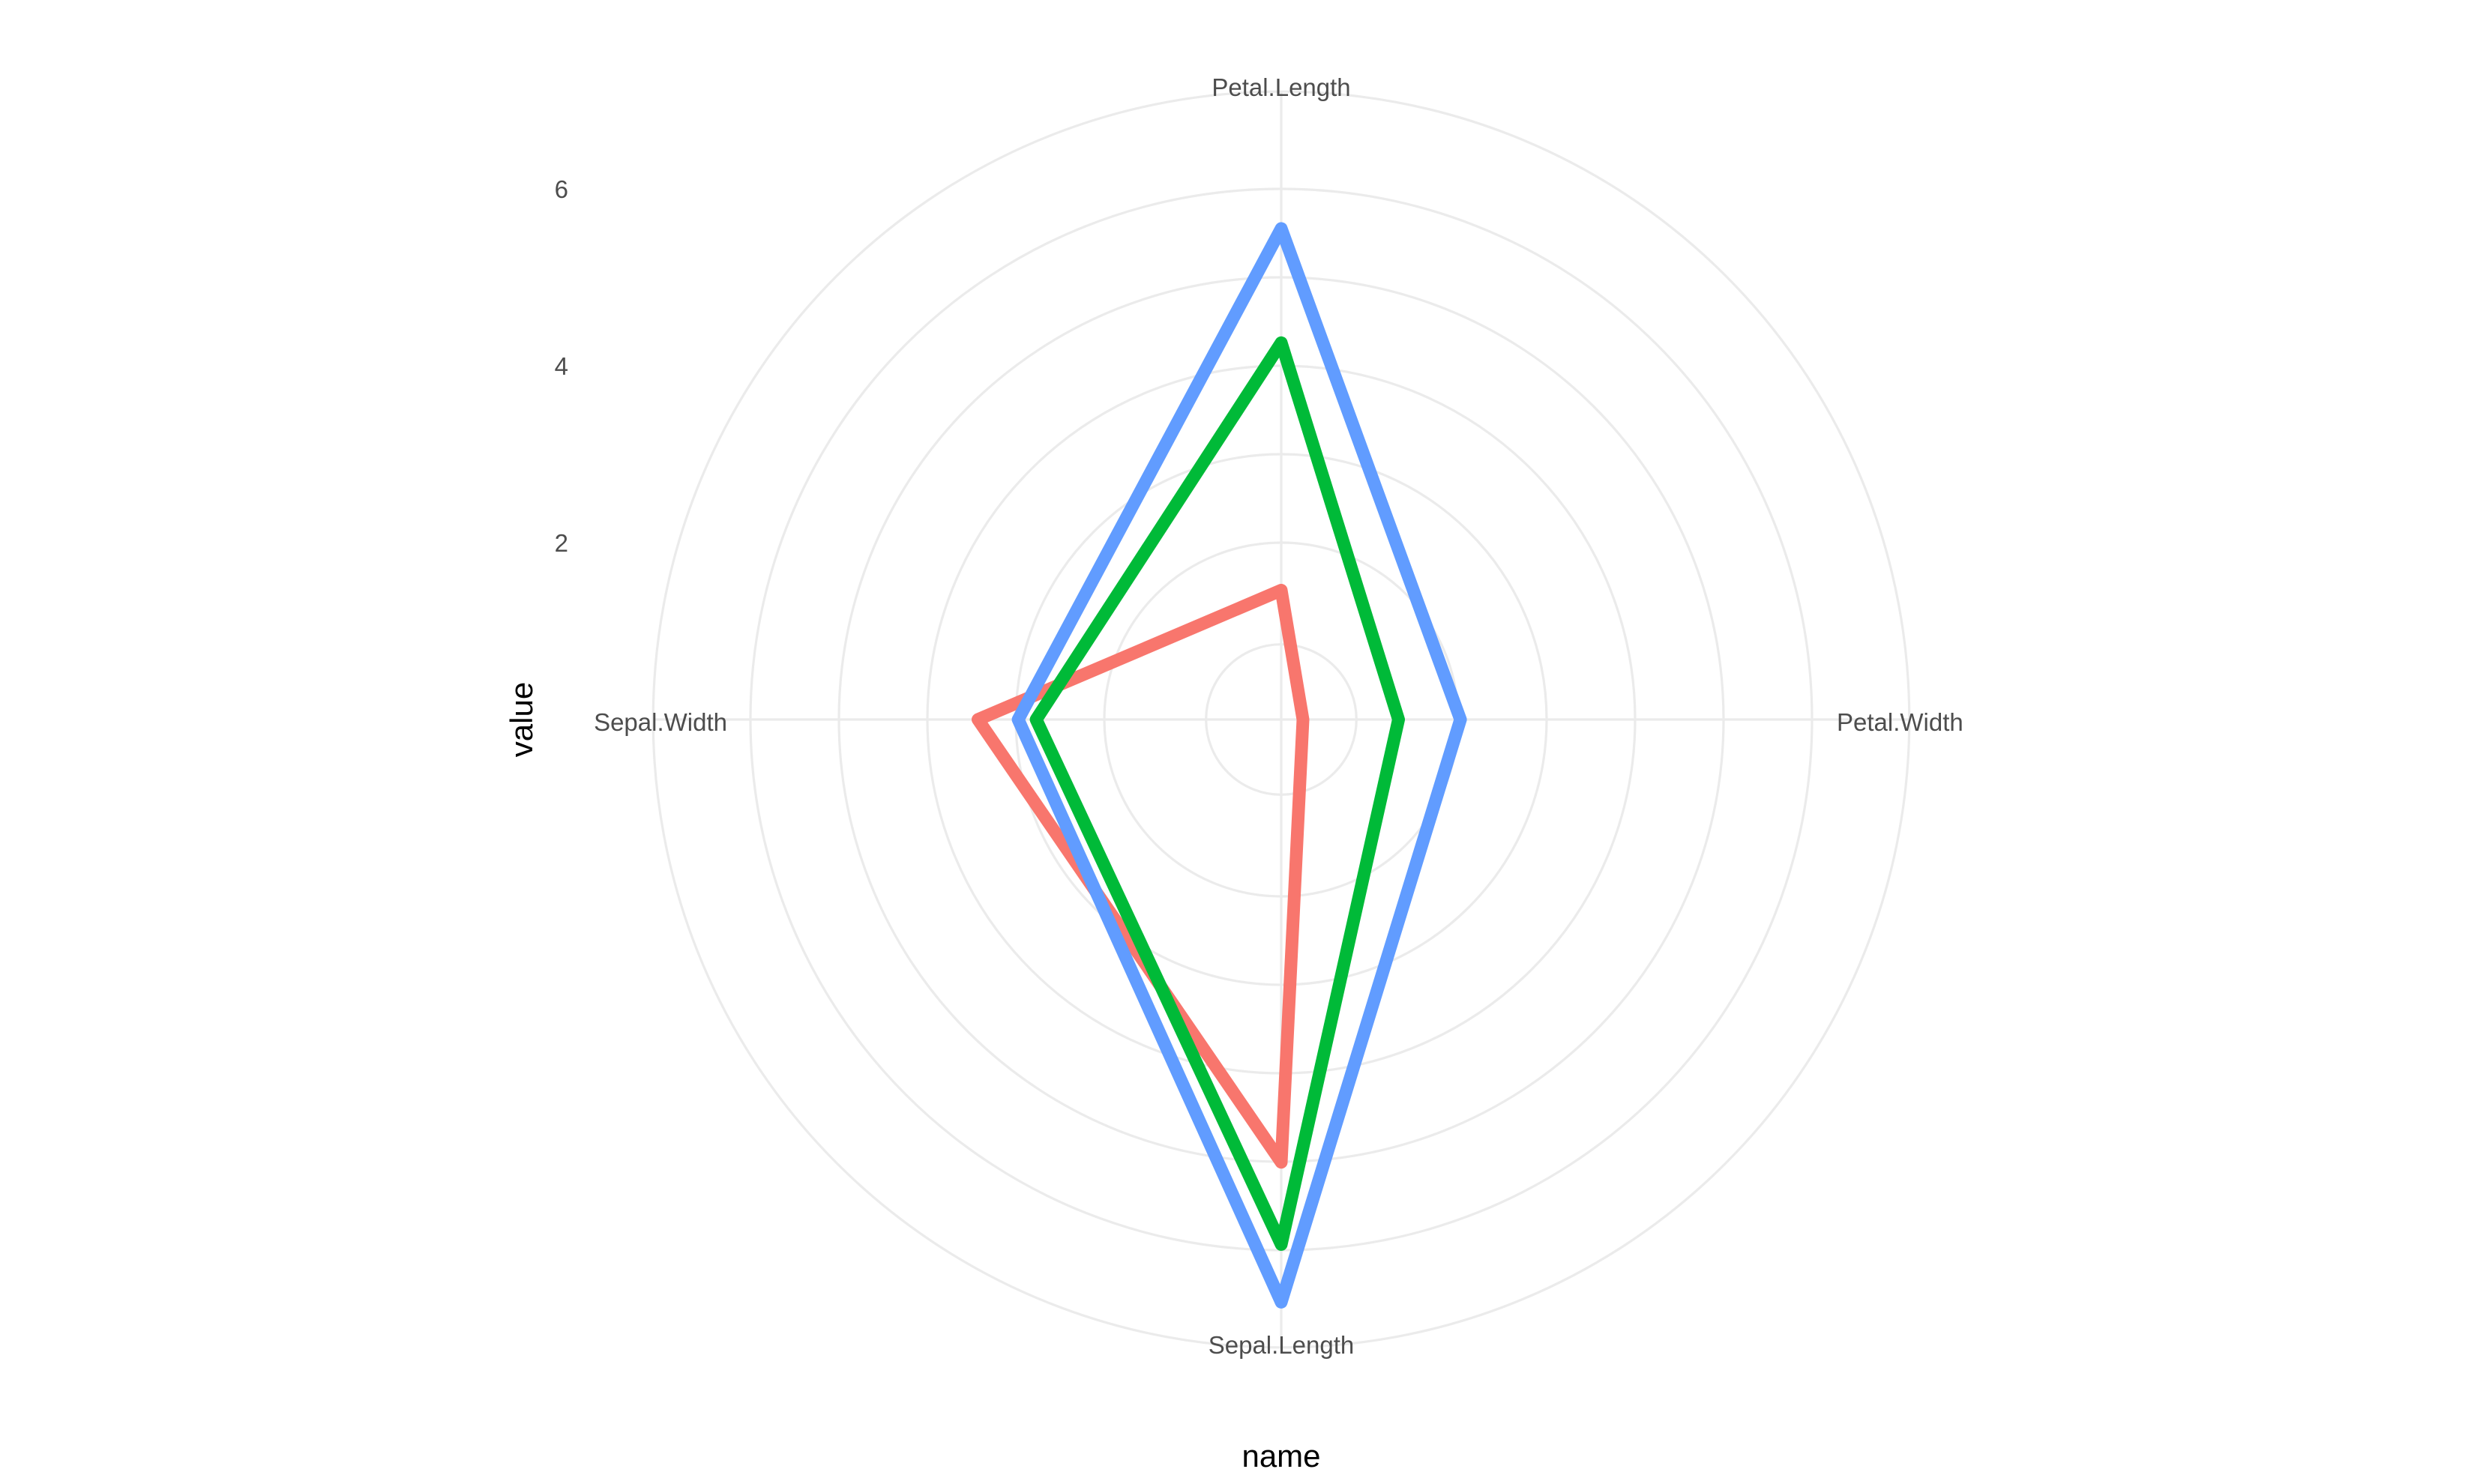 The height and width of the screenshot is (1484, 2474). Describe the element at coordinates (1900, 722) in the screenshot. I see `category-label-petal-width: Petal.Width` at that location.